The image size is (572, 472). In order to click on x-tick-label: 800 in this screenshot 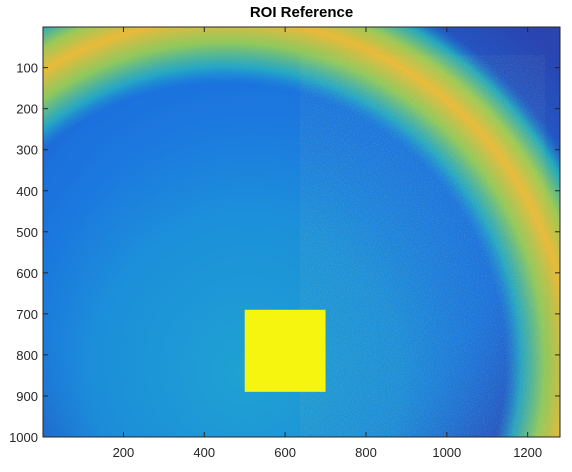, I will do `click(366, 452)`.